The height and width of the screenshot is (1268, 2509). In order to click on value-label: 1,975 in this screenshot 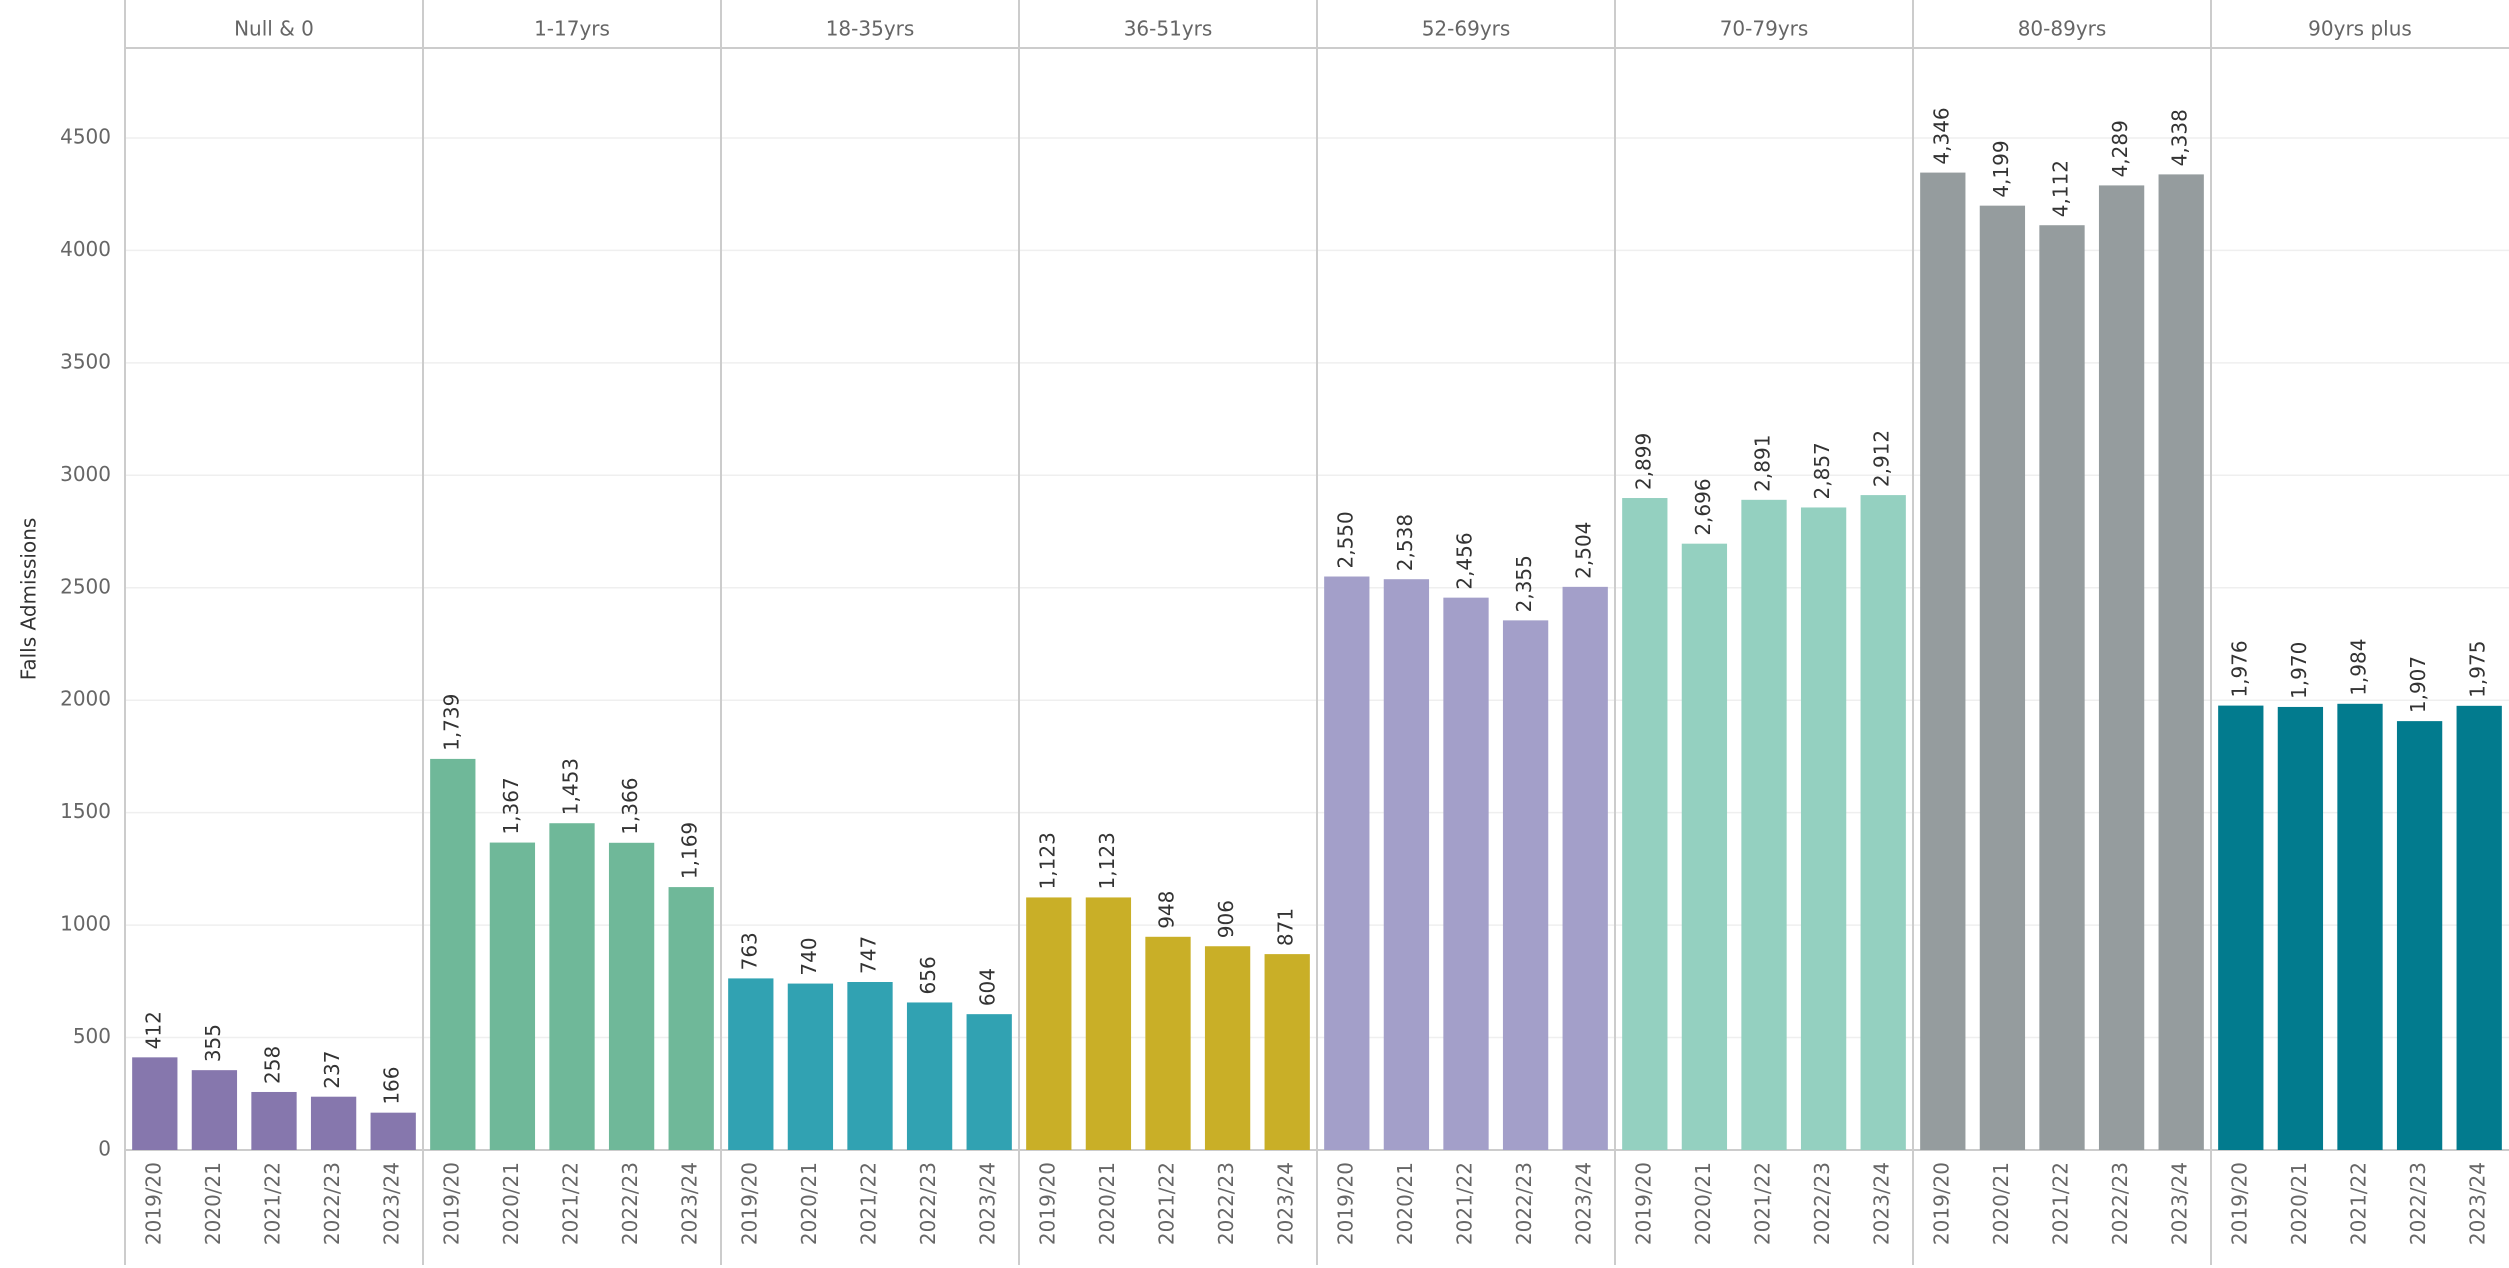, I will do `click(2478, 669)`.